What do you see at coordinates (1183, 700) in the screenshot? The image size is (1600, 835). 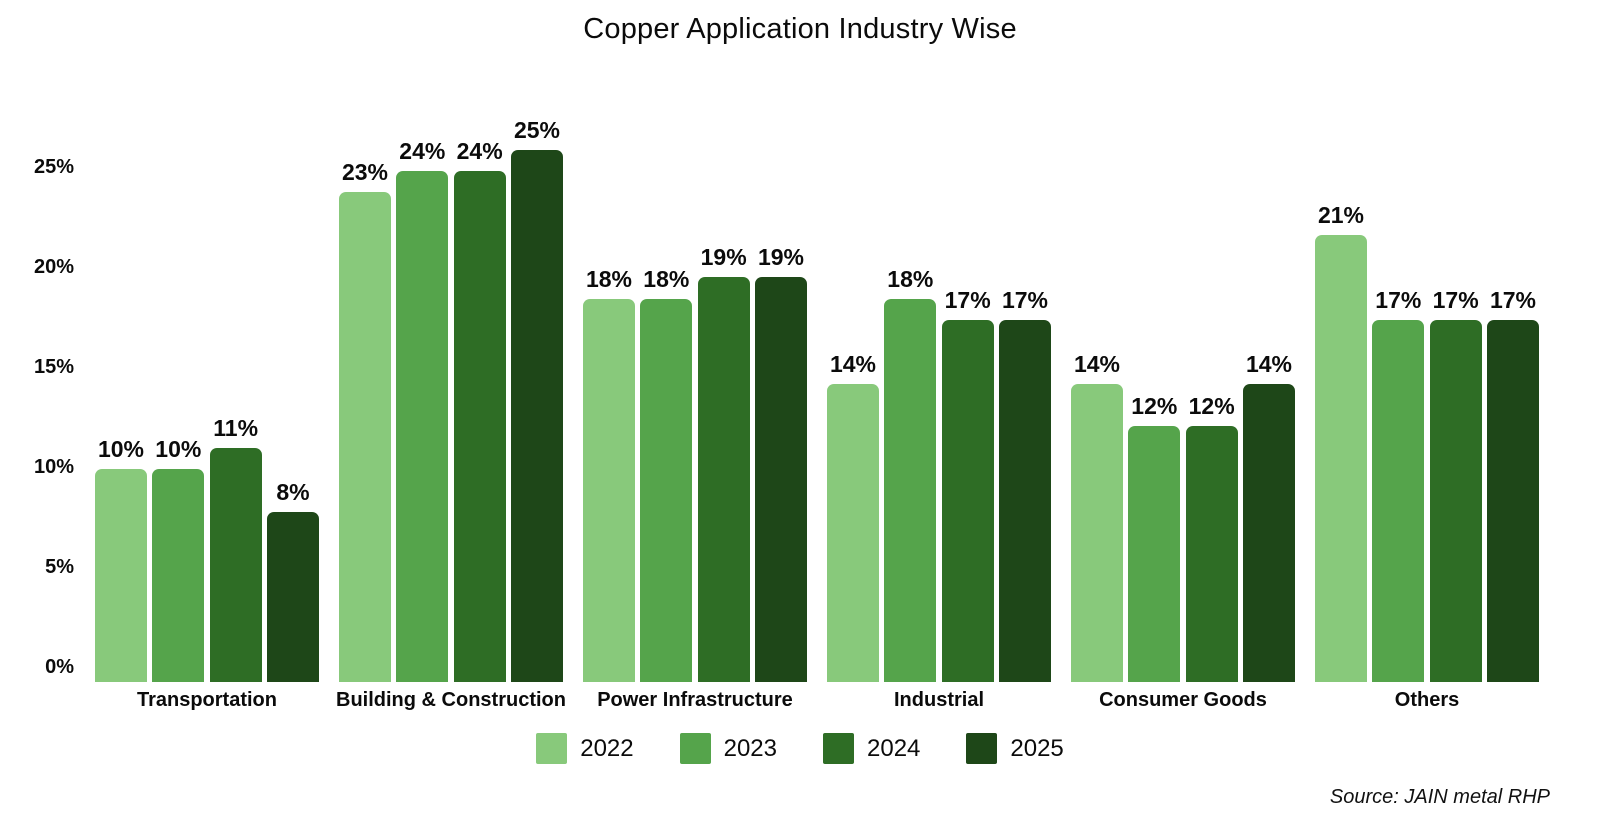 I see `category-label: Consumer Goods` at bounding box center [1183, 700].